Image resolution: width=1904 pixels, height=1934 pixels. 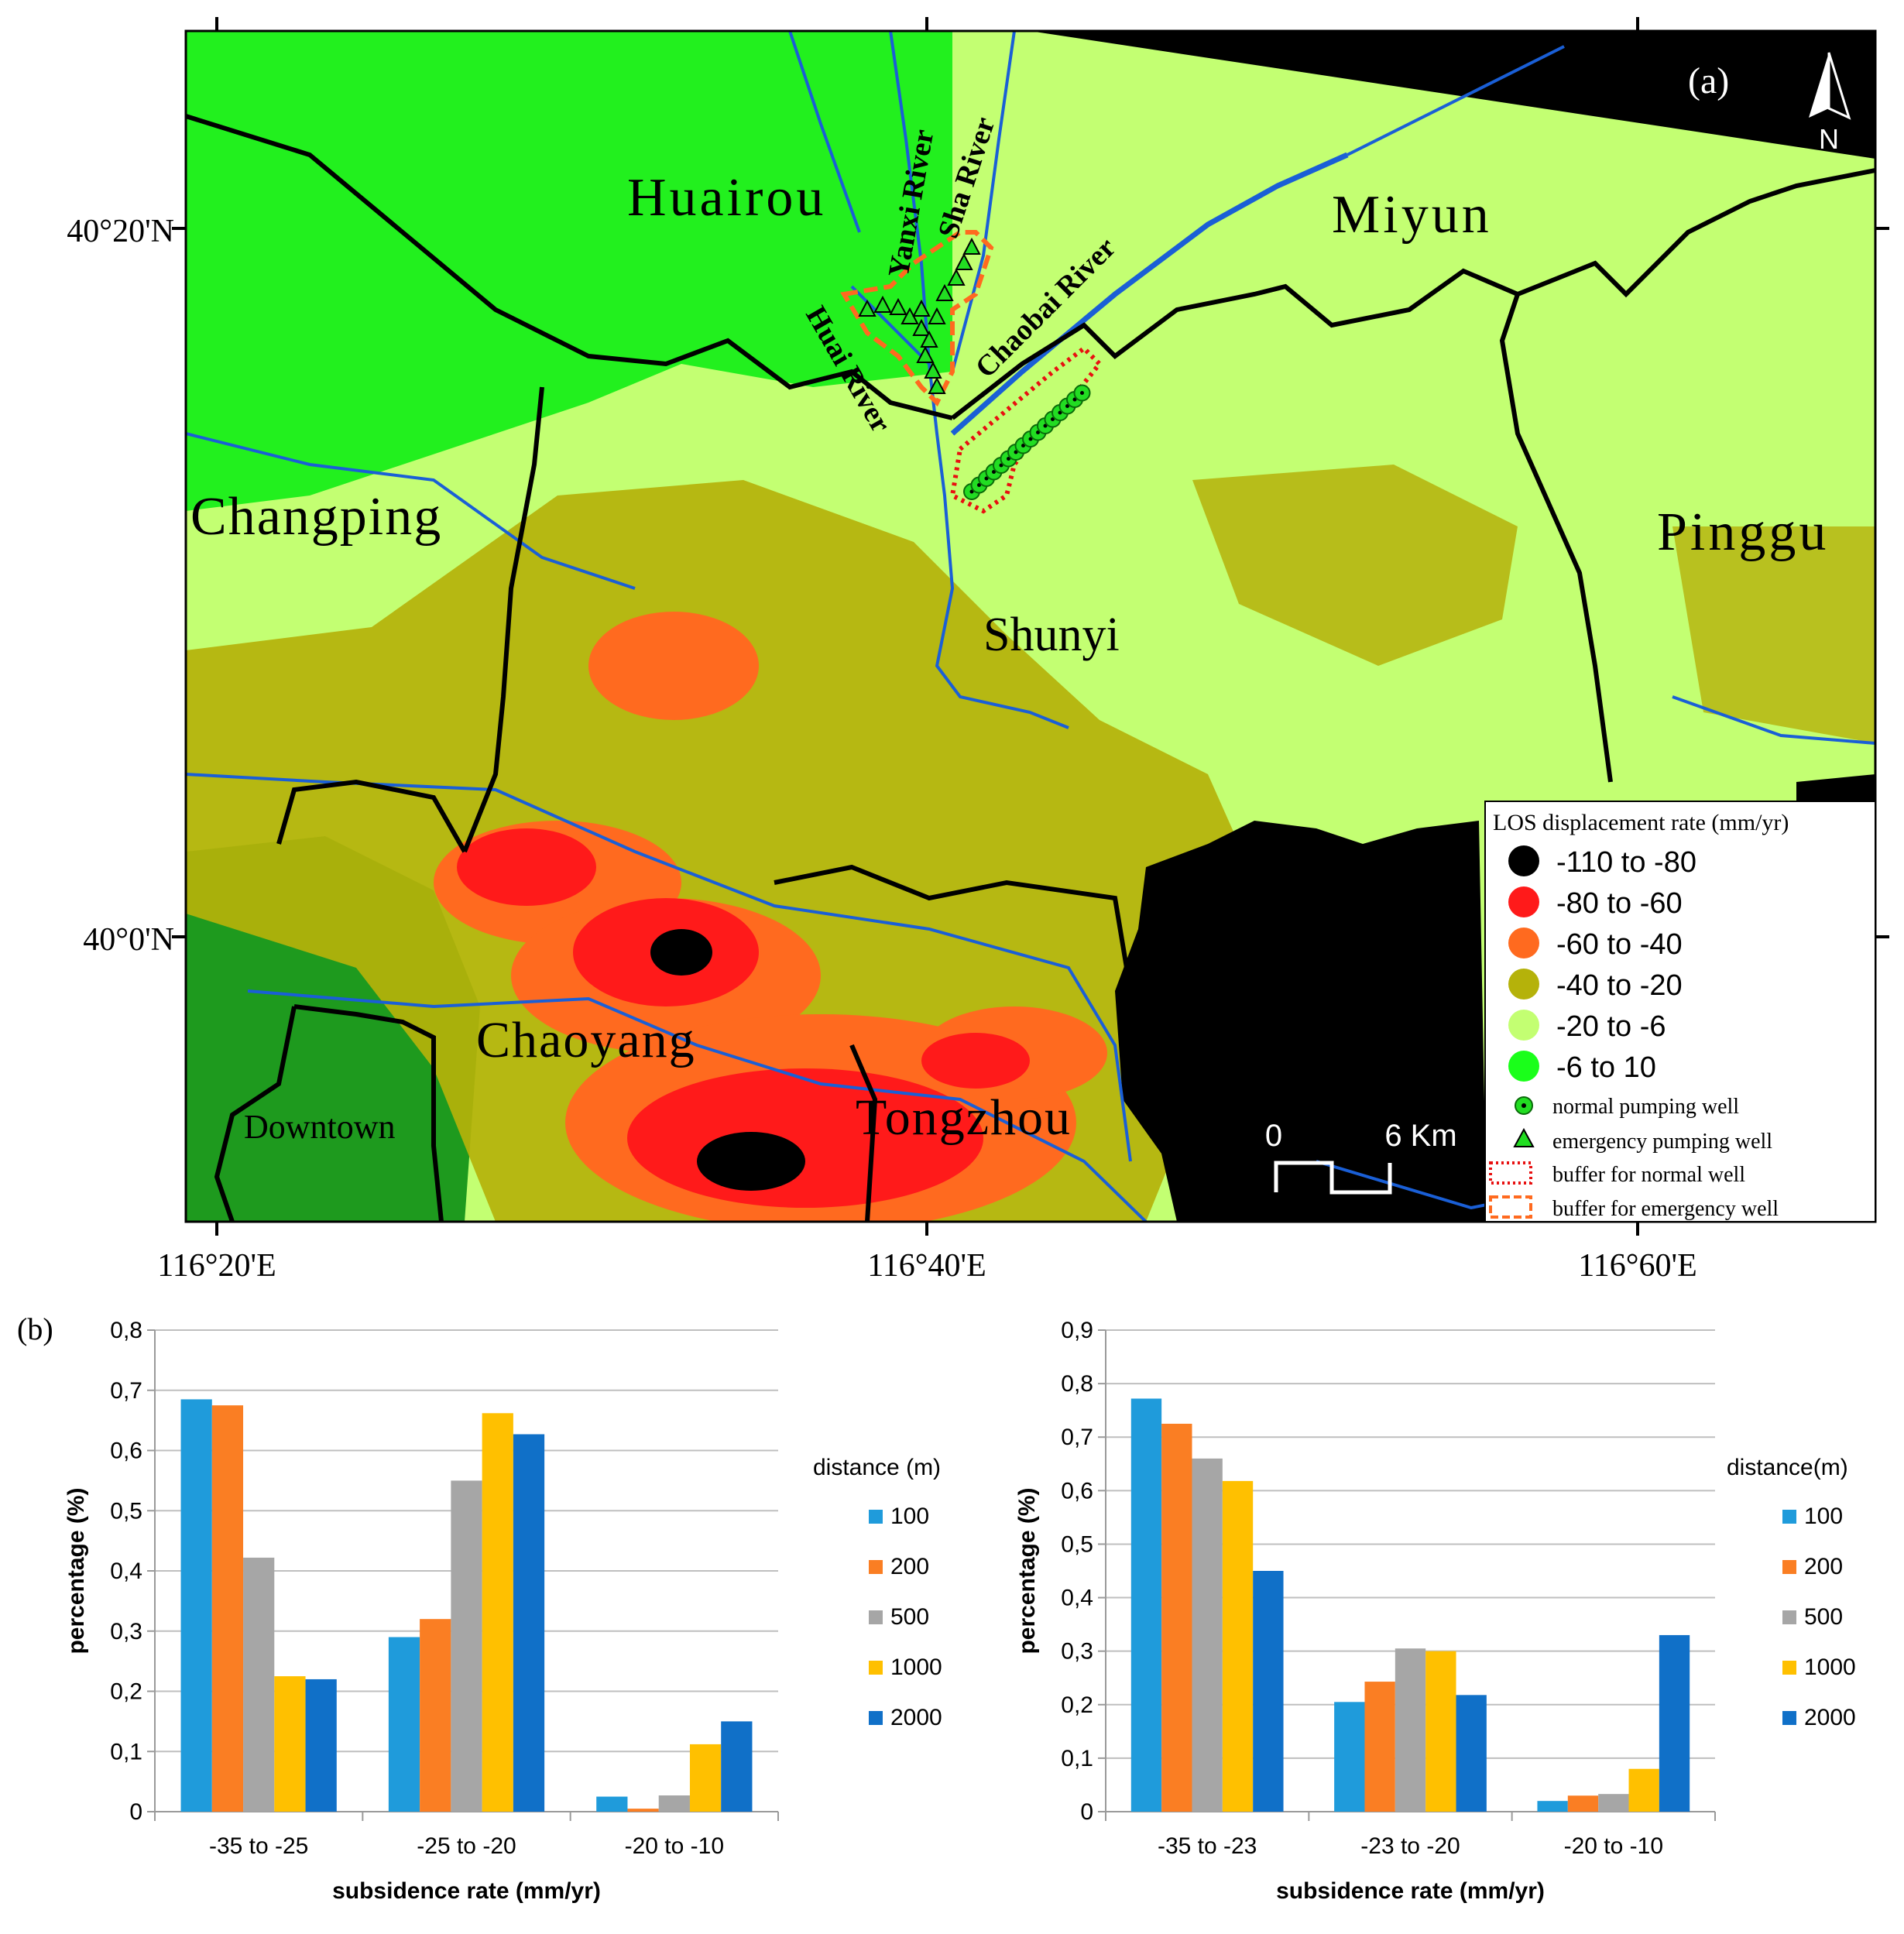 What do you see at coordinates (1411, 1891) in the screenshot?
I see `x-axis-label: subsidence rate (mm/yr)` at bounding box center [1411, 1891].